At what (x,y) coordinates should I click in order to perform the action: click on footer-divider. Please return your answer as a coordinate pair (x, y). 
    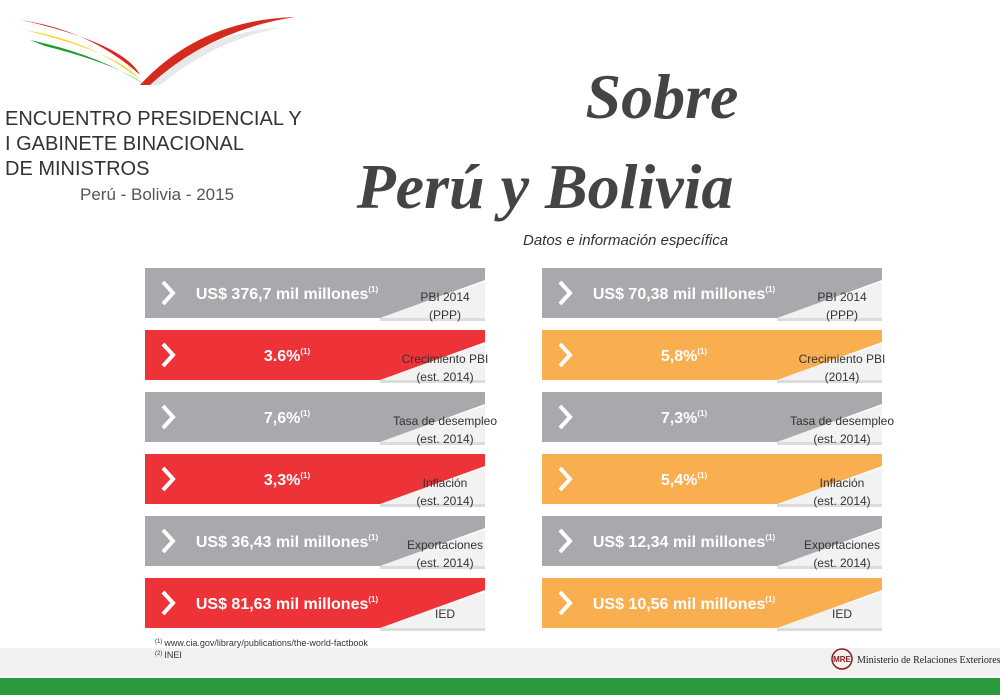
    Looking at the image, I should click on (500, 677).